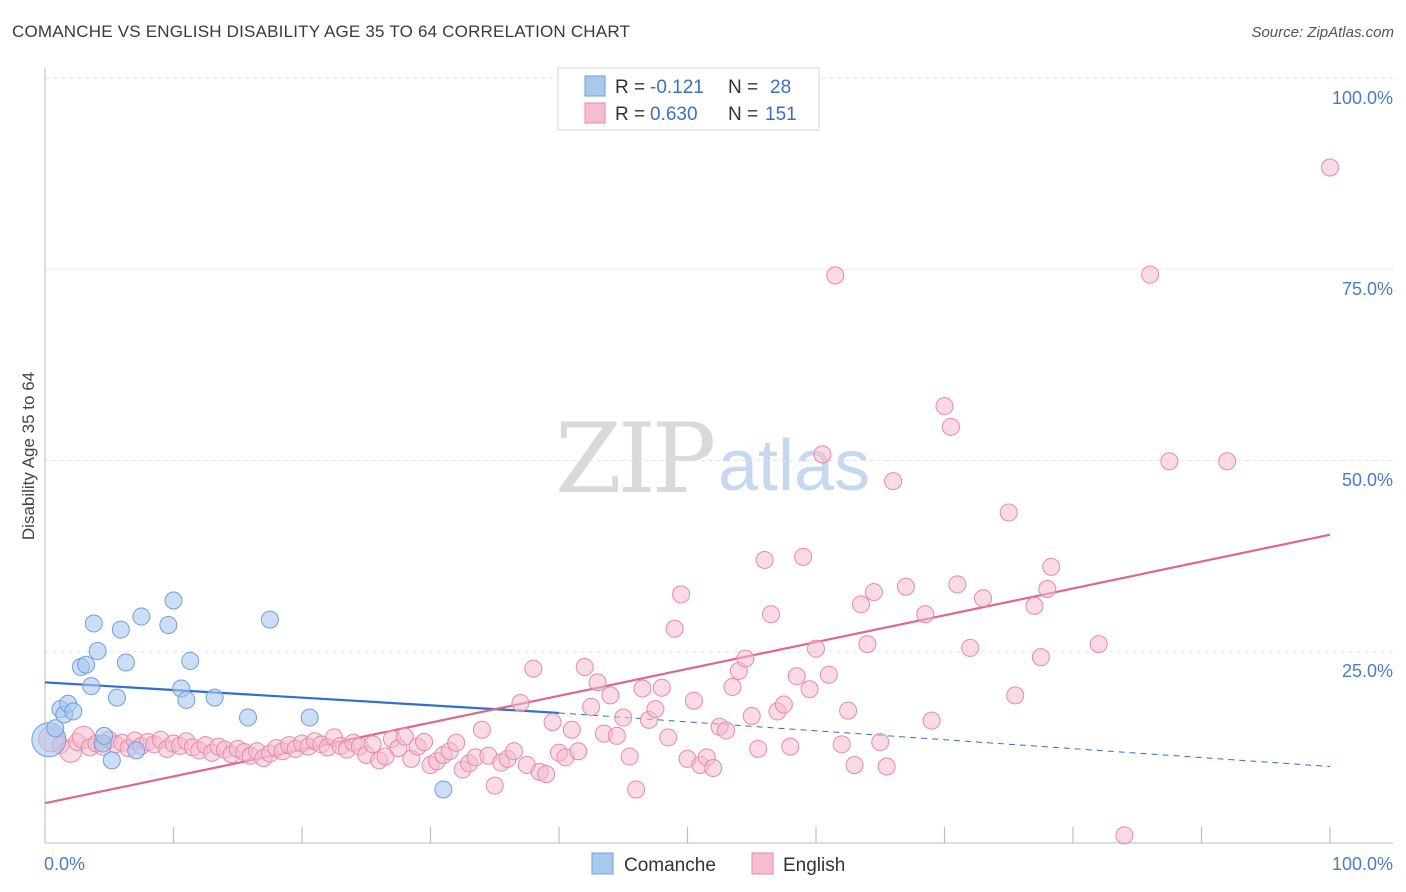 Image resolution: width=1406 pixels, height=892 pixels. What do you see at coordinates (1362, 864) in the screenshot?
I see `x-tick-label-max: 100.0%` at bounding box center [1362, 864].